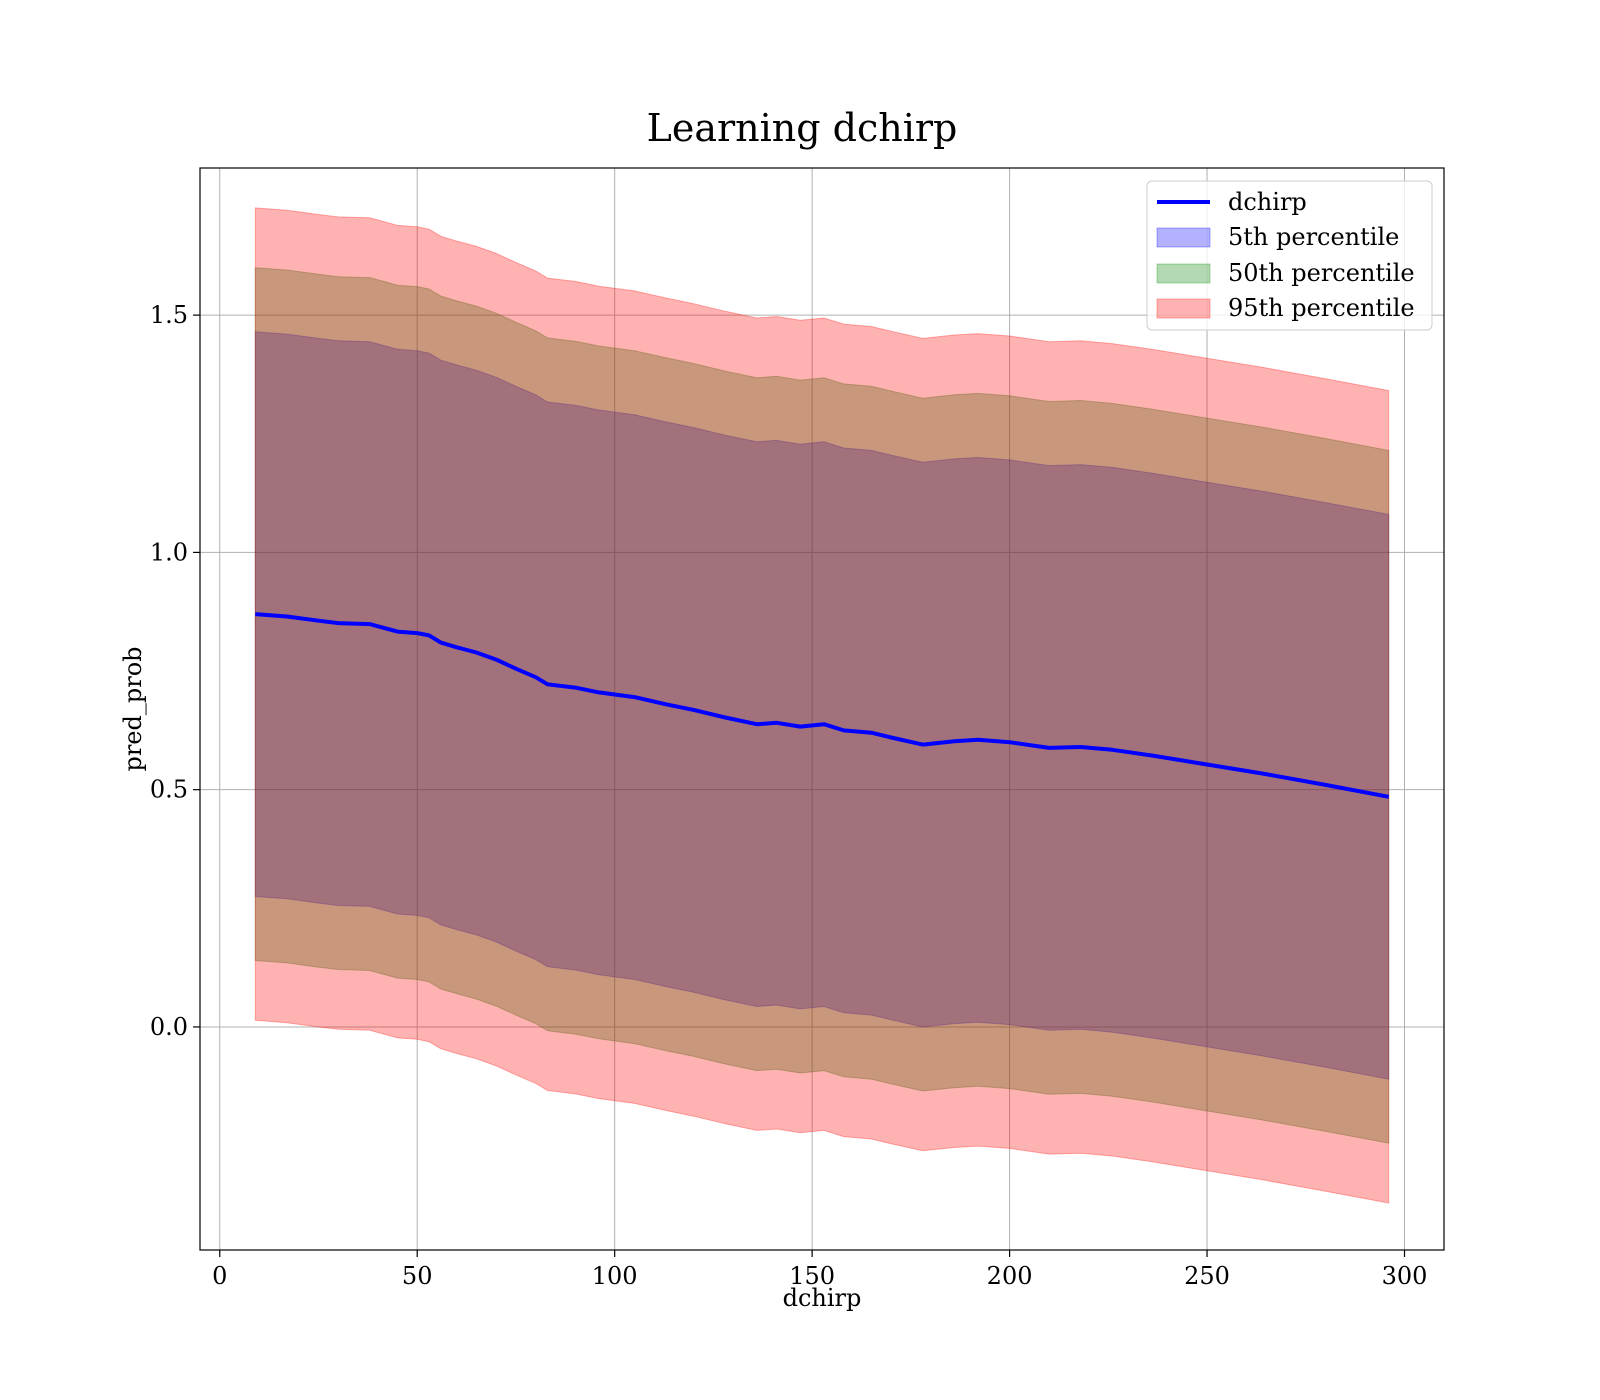  Describe the element at coordinates (1313, 237) in the screenshot. I see `legend-label-5th: 5th percentile` at that location.